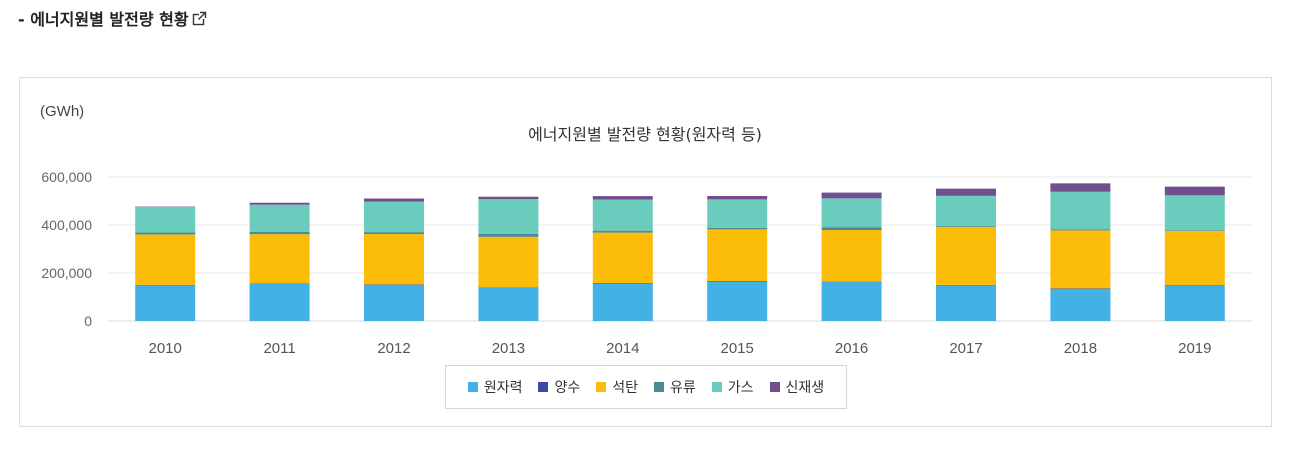 Image resolution: width=1300 pixels, height=468 pixels. I want to click on legend-item: 가스, so click(732, 387).